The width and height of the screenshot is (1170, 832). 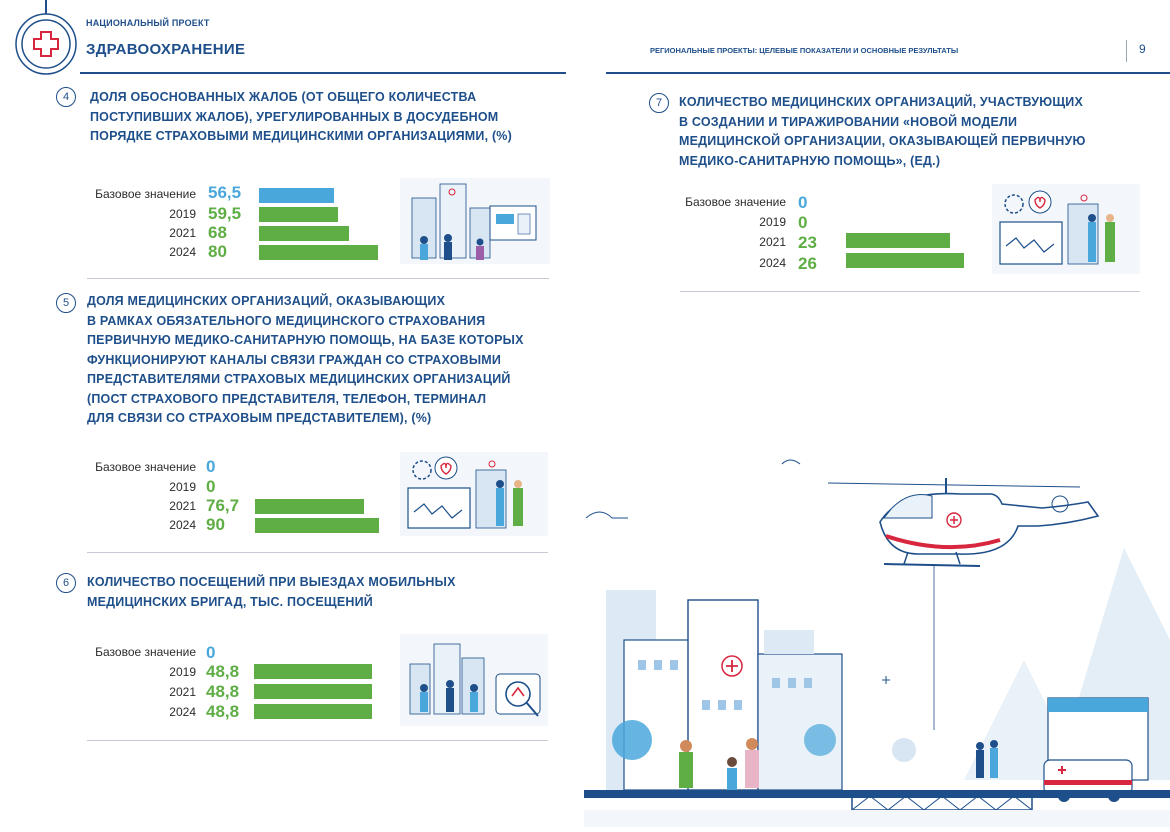 What do you see at coordinates (215, 524) in the screenshot?
I see `row-value: 90` at bounding box center [215, 524].